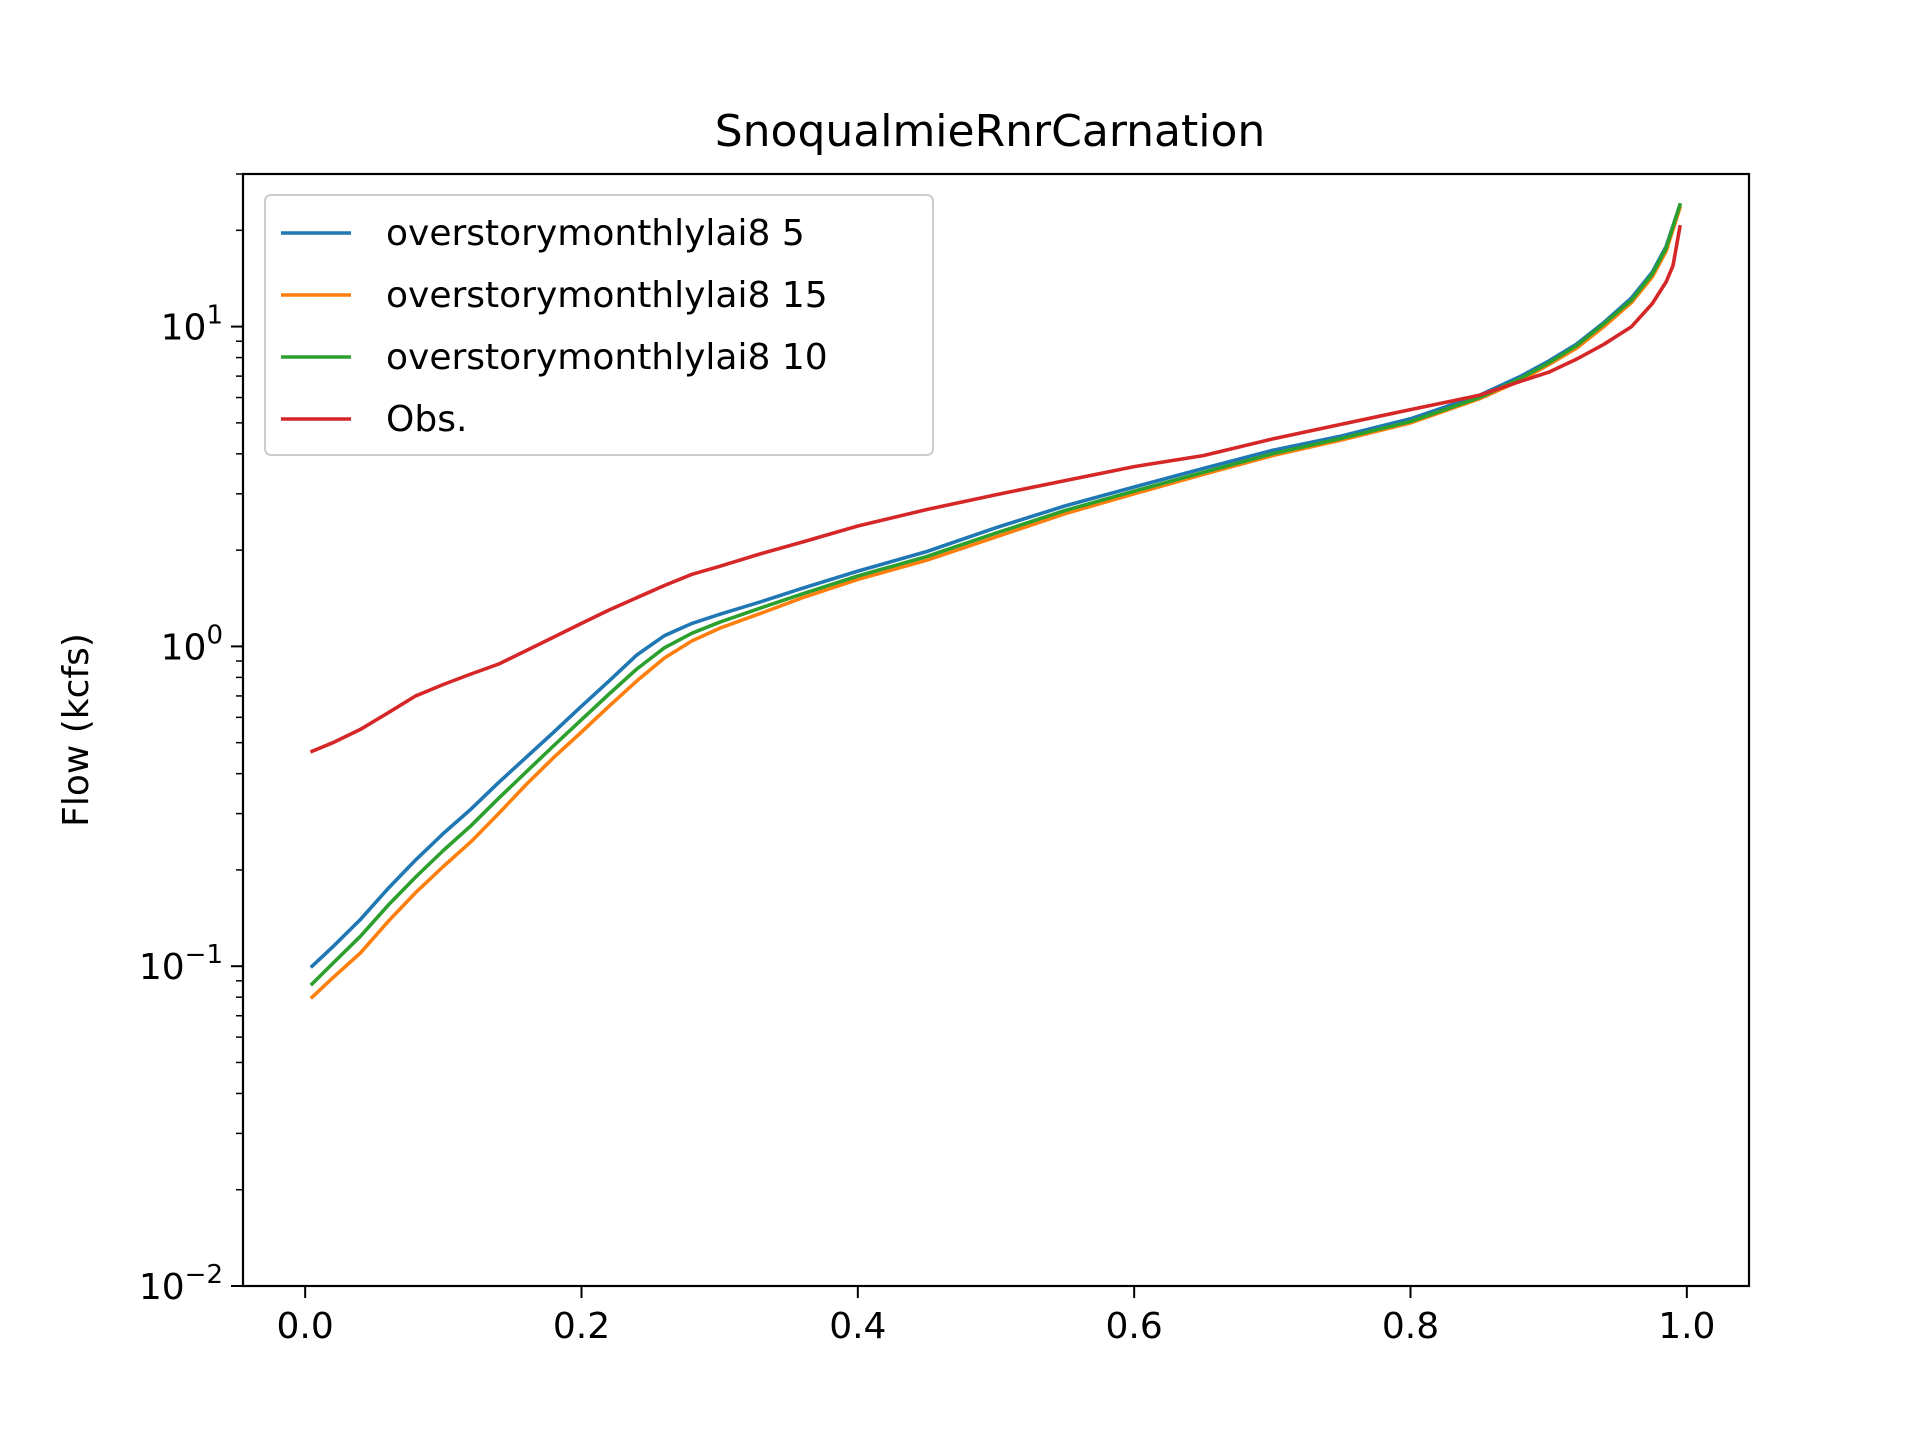 Image resolution: width=1920 pixels, height=1440 pixels. I want to click on y-tick-label: 10⁰, so click(192, 644).